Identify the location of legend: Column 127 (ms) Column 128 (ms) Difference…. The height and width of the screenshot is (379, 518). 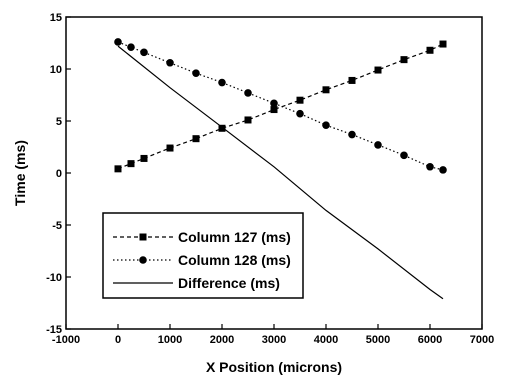
(203, 255).